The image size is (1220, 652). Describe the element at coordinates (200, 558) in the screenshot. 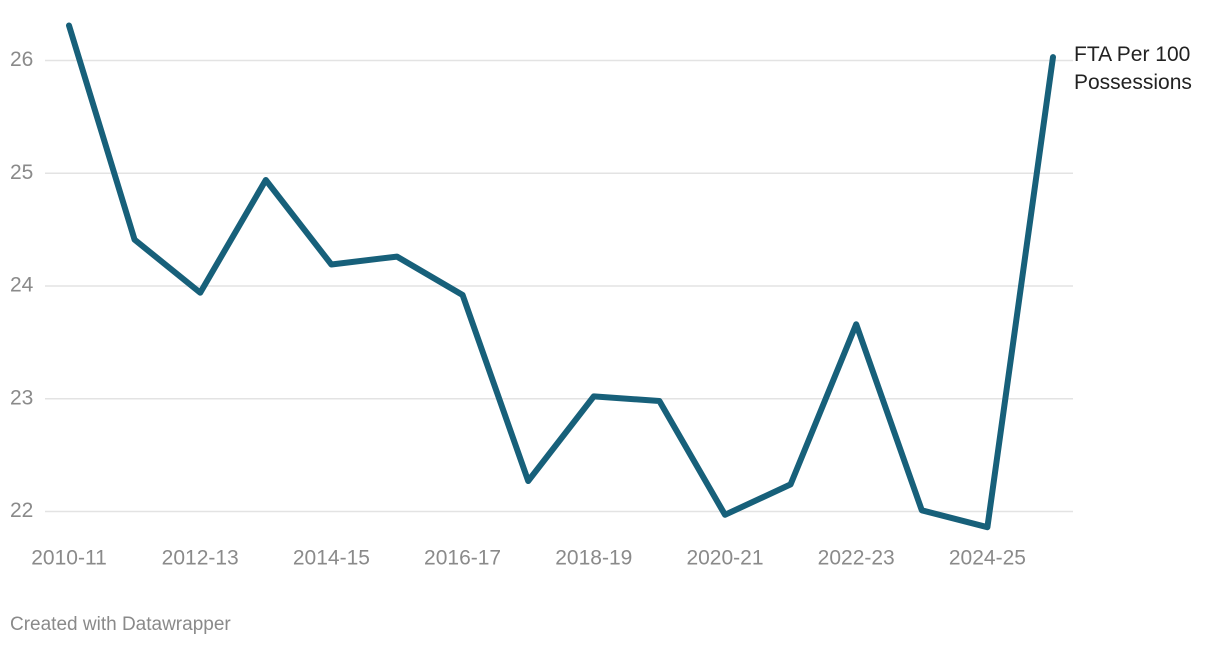

I see `x-tick-label: 2012-13` at that location.